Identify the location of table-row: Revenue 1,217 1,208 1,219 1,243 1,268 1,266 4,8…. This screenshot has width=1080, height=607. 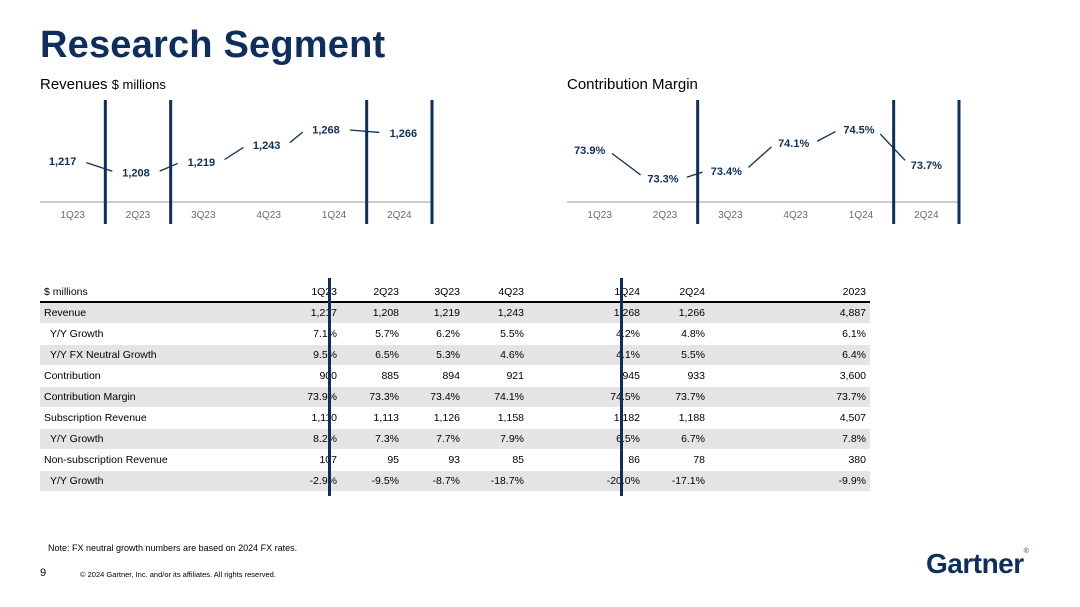
(455, 312).